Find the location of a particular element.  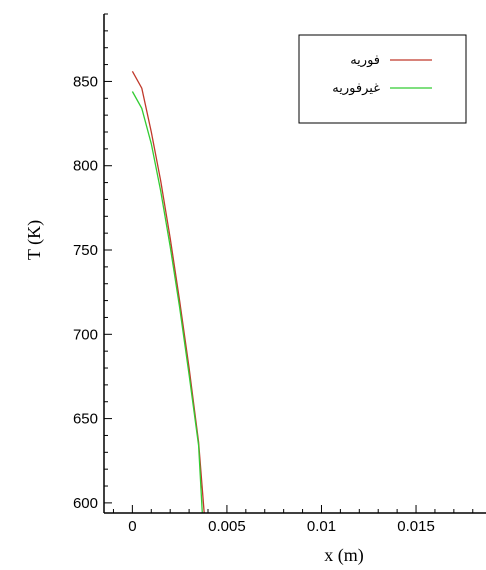

legend-label-1: غیرفوریه is located at coordinates (356, 88).